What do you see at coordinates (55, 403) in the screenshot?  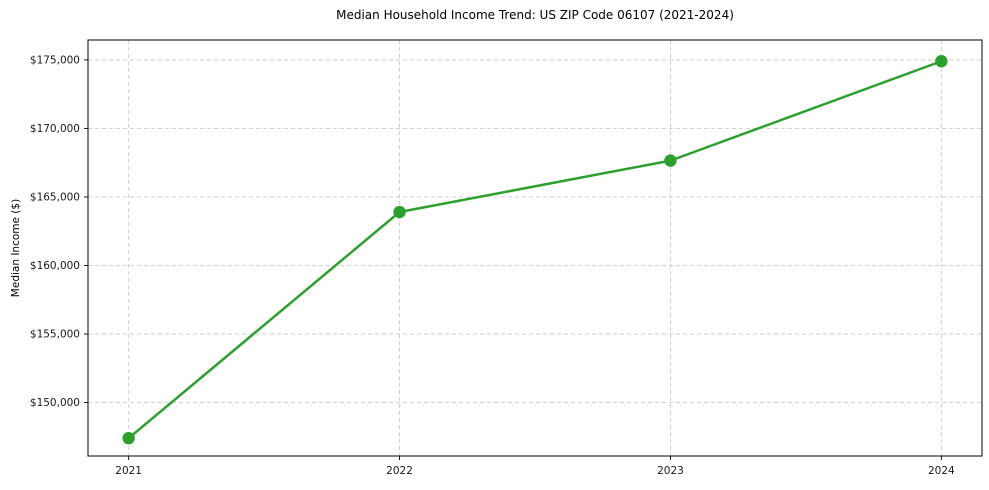 I see `y-tick-label: $150,000` at bounding box center [55, 403].